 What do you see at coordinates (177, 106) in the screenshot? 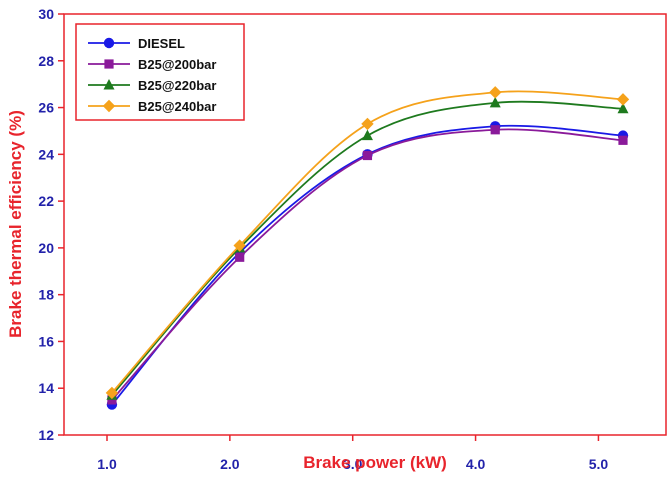
I see `legend-label-b25-240bar: B25@240bar` at bounding box center [177, 106].